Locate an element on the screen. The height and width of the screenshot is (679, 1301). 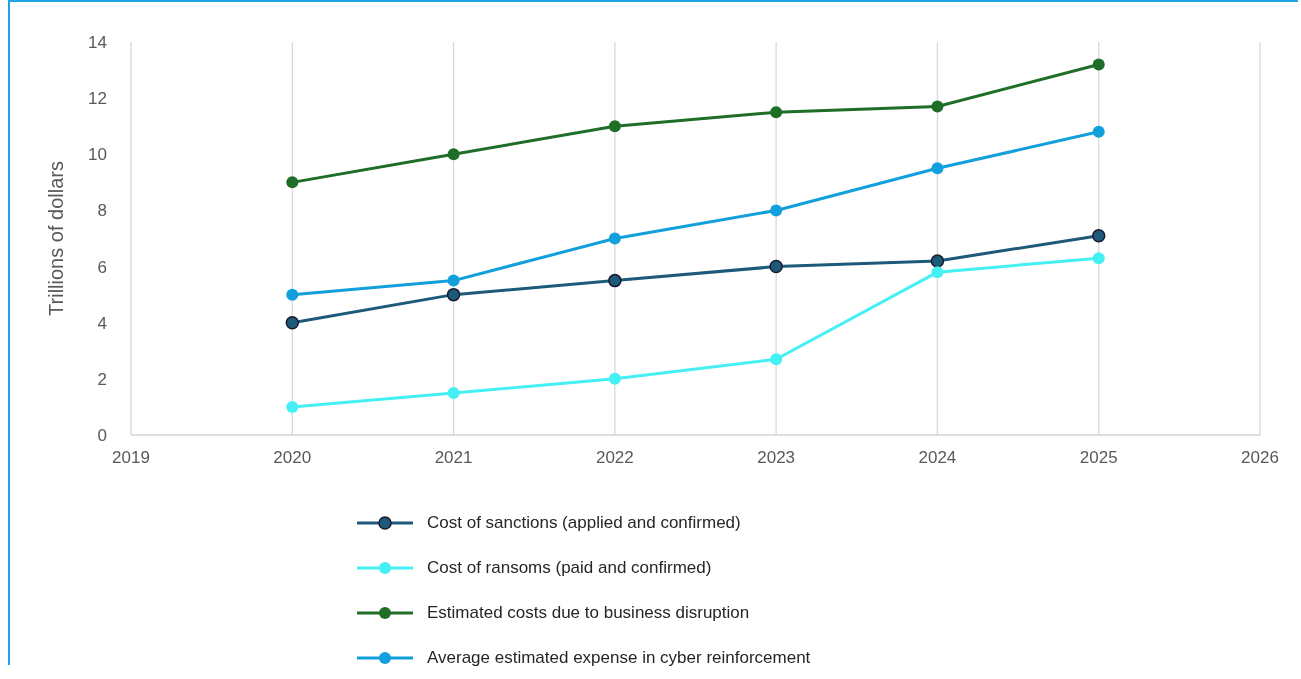
legend-label: Cost of ransoms (paid and confirmed) is located at coordinates (569, 567).